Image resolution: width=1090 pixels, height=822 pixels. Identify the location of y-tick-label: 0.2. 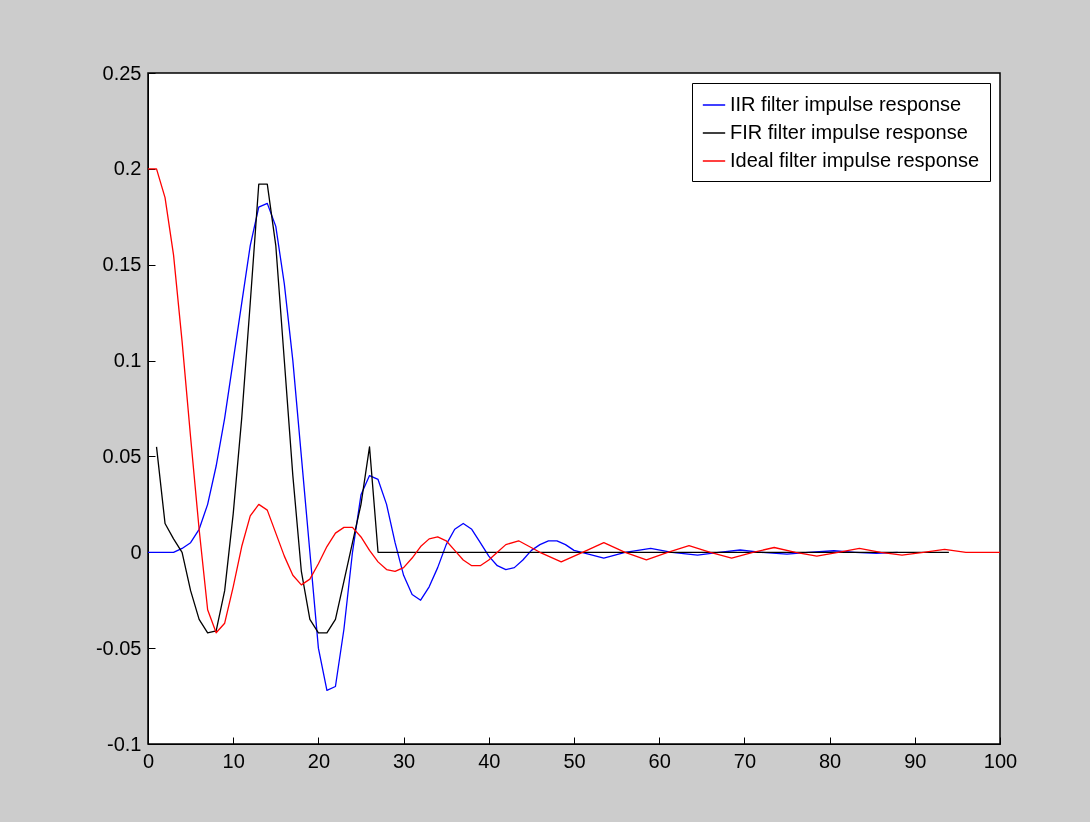
(127, 168).